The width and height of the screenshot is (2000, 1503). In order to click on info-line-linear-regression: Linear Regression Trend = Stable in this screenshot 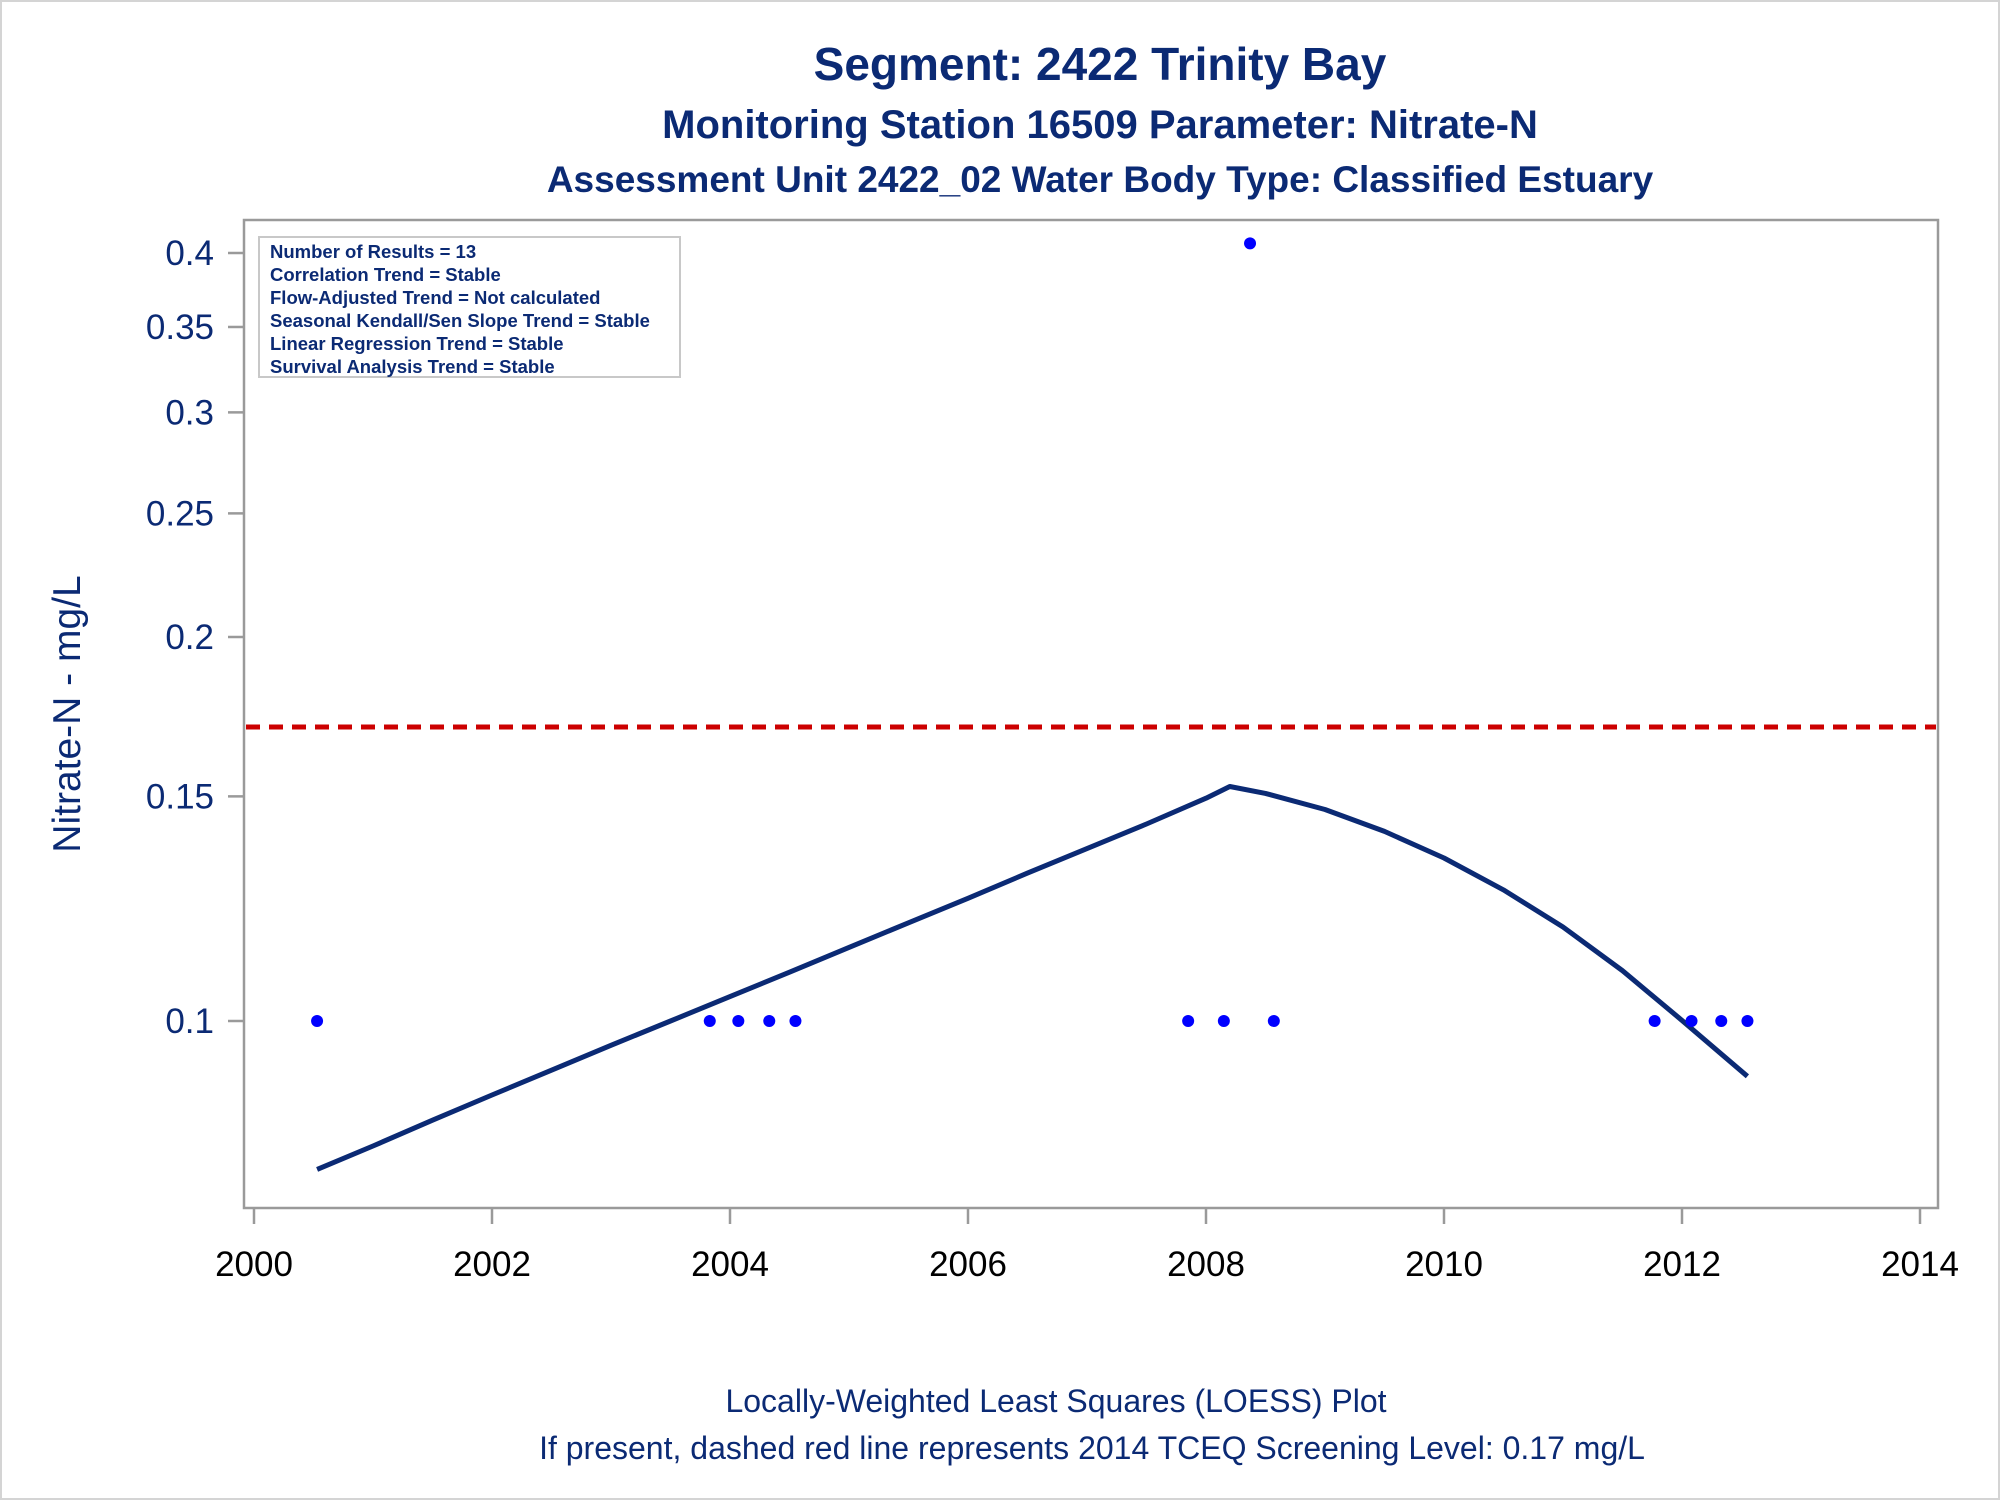, I will do `click(417, 343)`.